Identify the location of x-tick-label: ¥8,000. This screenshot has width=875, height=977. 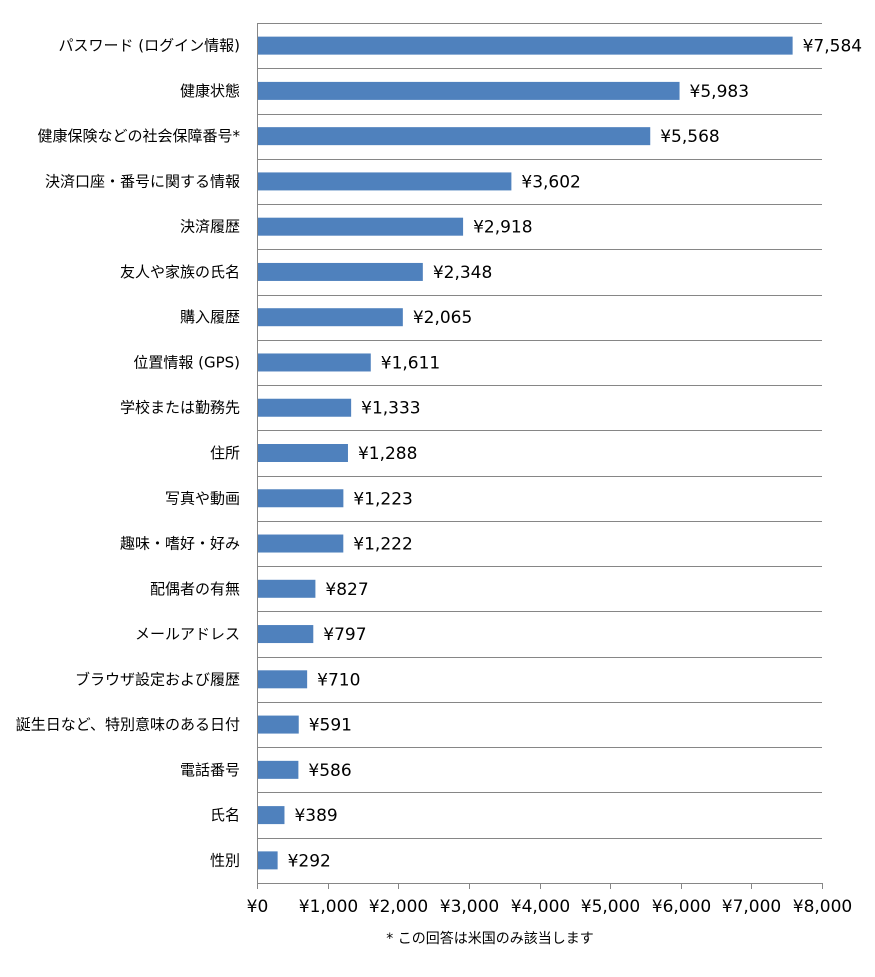
(822, 907).